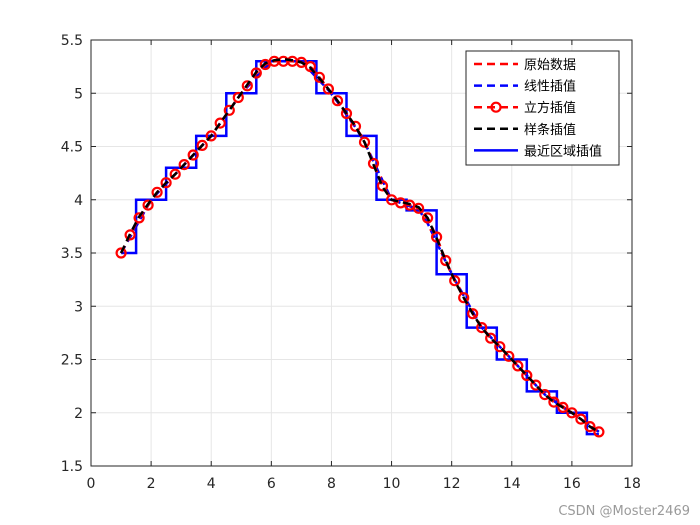 This screenshot has width=700, height=525. I want to click on legend-label: 最近区域插值, so click(563, 151).